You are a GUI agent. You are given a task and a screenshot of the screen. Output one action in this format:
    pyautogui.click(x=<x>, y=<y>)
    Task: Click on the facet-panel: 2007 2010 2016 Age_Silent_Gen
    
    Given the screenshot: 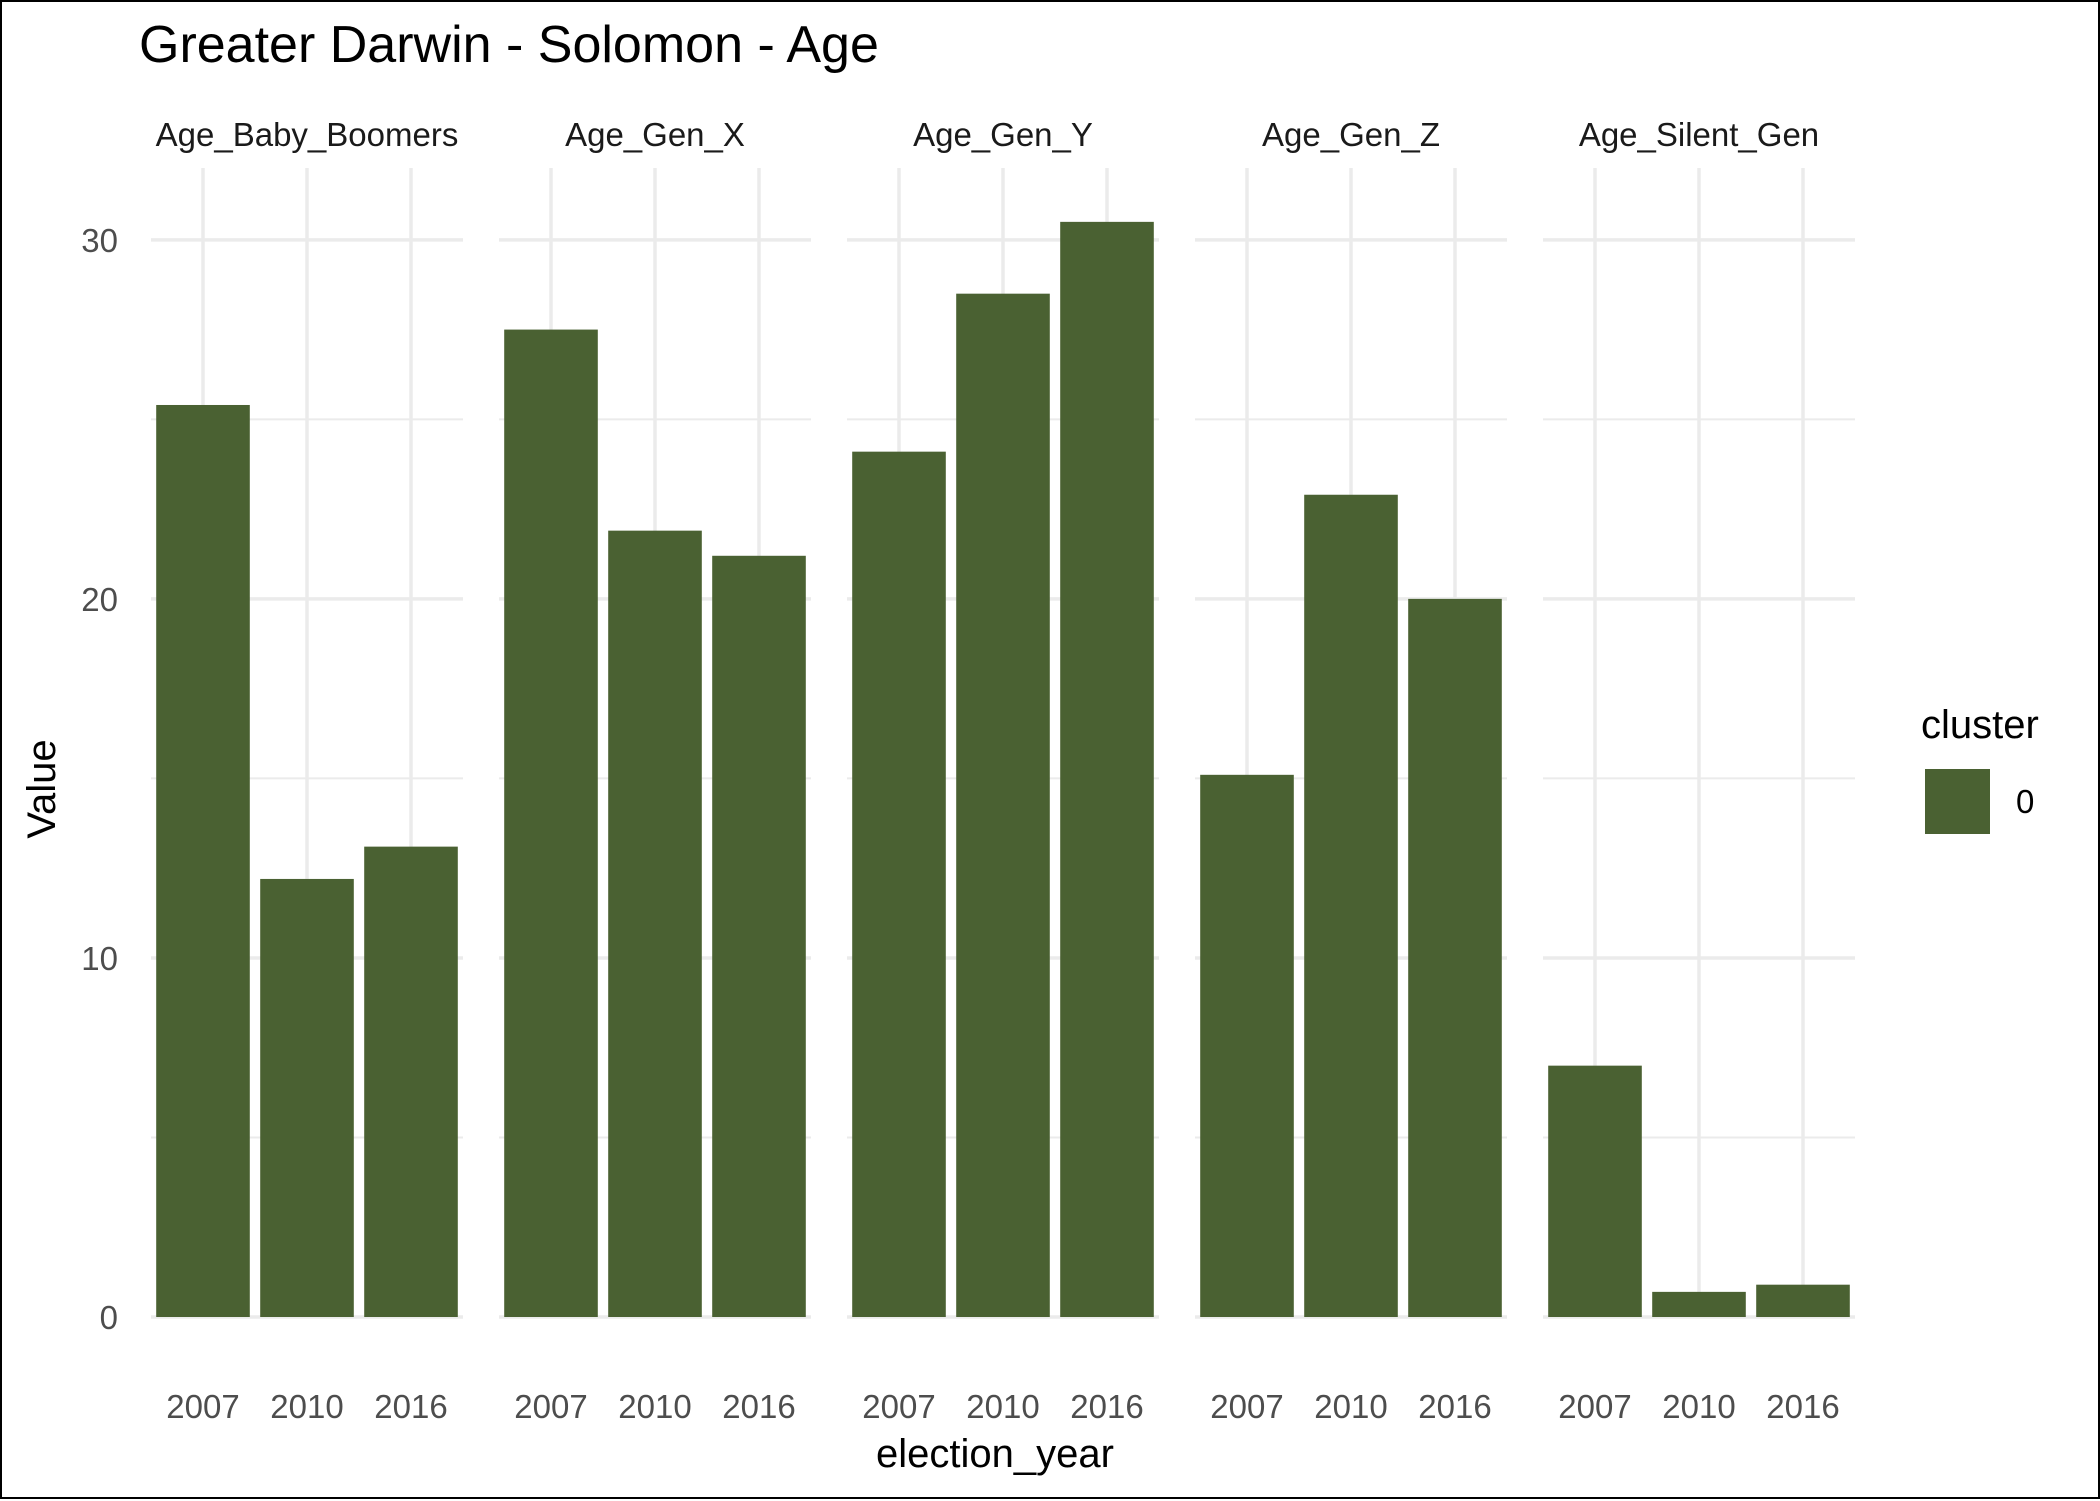 What is the action you would take?
    pyautogui.click(x=1699, y=770)
    